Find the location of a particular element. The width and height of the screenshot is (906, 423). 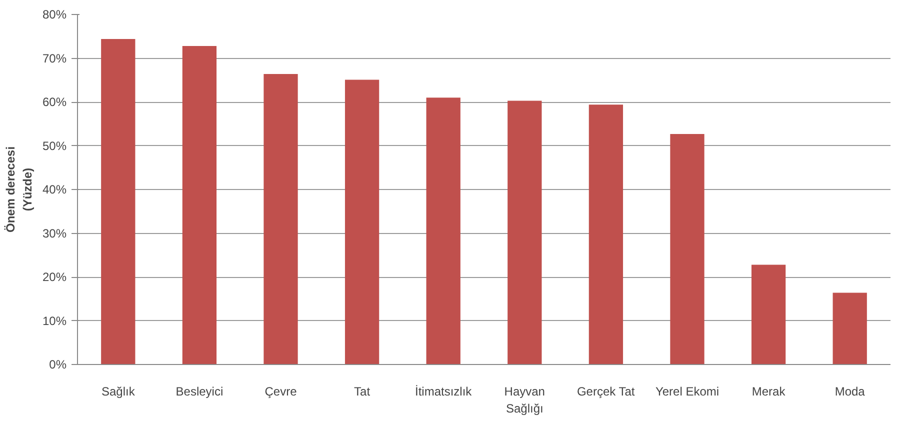

y-tick-label: 70% is located at coordinates (54, 58).